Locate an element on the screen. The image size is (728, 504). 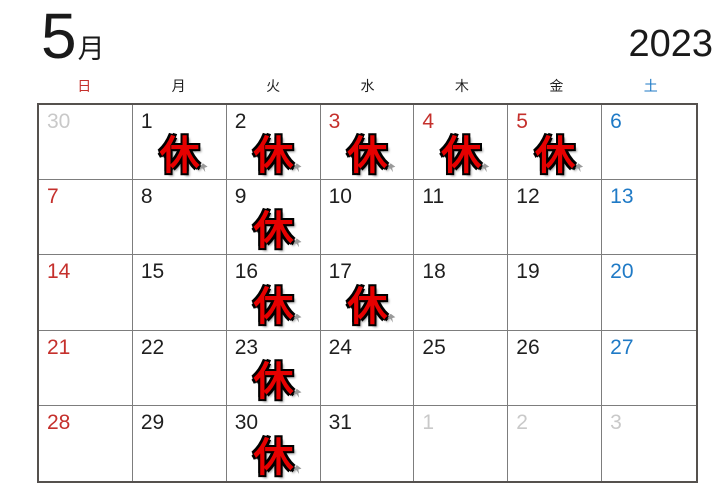
date-number: 17 is located at coordinates (340, 272).